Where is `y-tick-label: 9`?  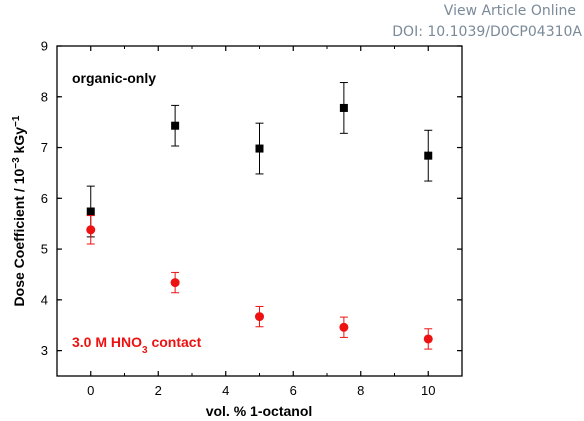
y-tick-label: 9 is located at coordinates (44, 46).